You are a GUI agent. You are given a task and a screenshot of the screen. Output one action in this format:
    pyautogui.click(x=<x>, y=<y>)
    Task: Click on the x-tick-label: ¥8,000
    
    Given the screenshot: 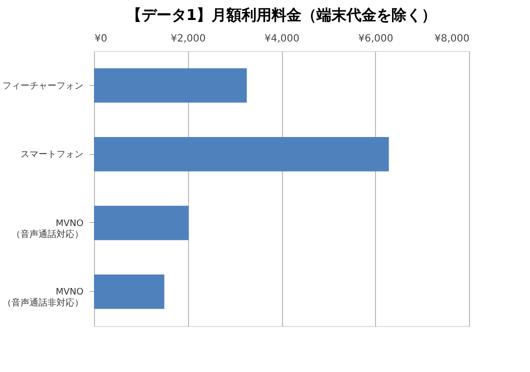 What is the action you would take?
    pyautogui.click(x=452, y=39)
    